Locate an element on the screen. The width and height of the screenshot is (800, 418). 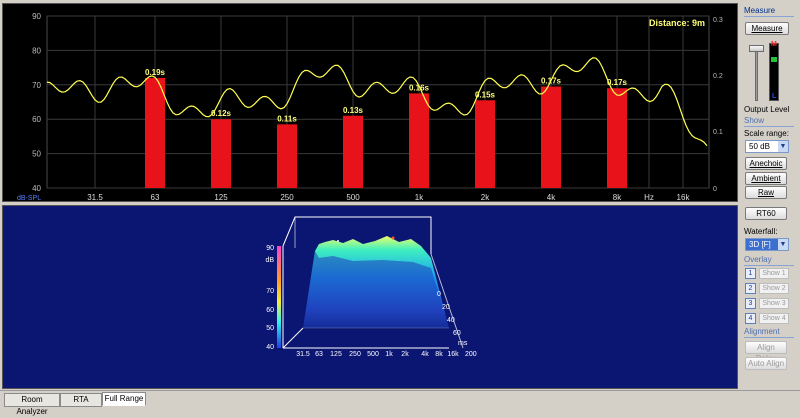
output-level-label: Output Level is located at coordinates (767, 109).